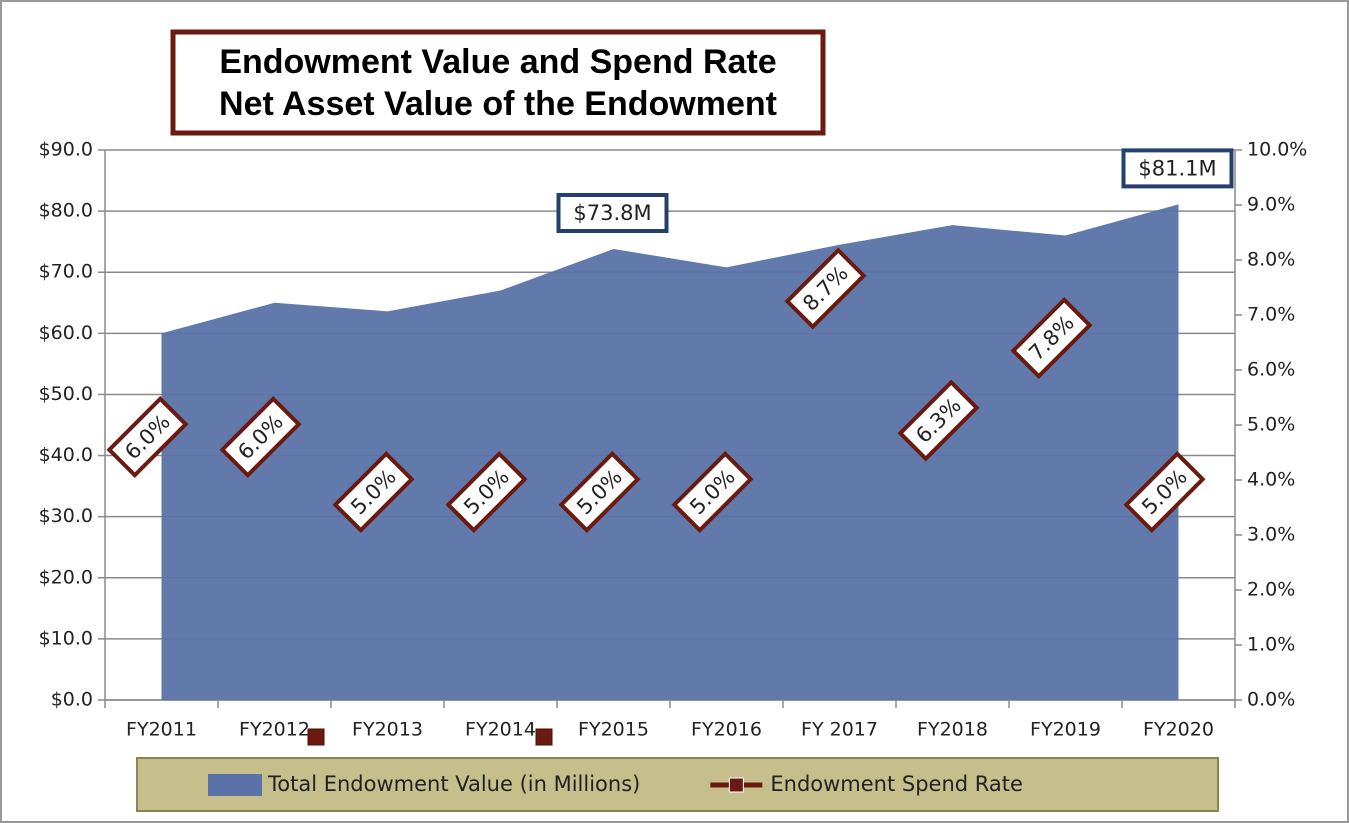  What do you see at coordinates (161, 730) in the screenshot?
I see `x-tick-label: FY2011` at bounding box center [161, 730].